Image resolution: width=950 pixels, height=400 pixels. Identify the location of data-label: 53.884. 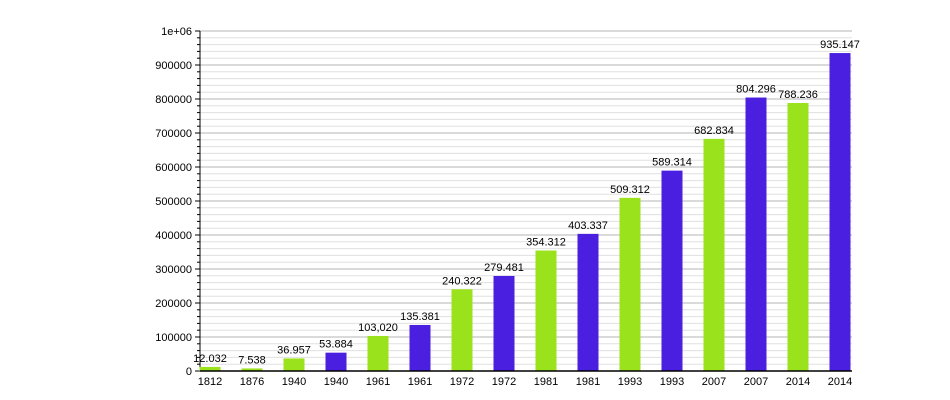
(336, 345).